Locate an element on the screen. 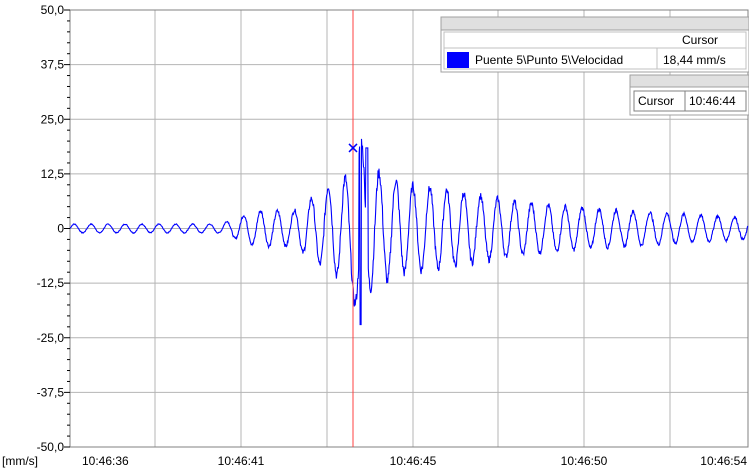  y-tick-label: -25,0 is located at coordinates (51, 338).